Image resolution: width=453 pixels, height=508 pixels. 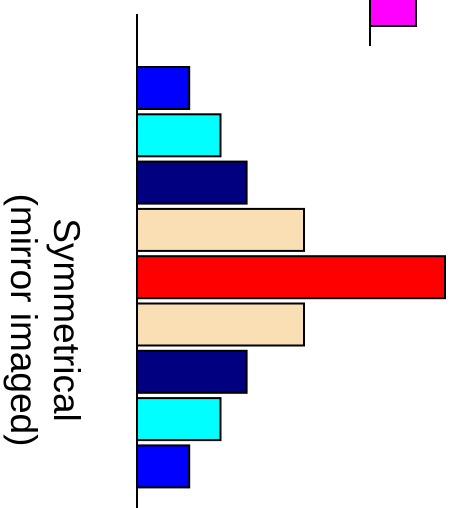 What do you see at coordinates (23, 320) in the screenshot?
I see `chart-label-line-2: (mirror imaged)` at bounding box center [23, 320].